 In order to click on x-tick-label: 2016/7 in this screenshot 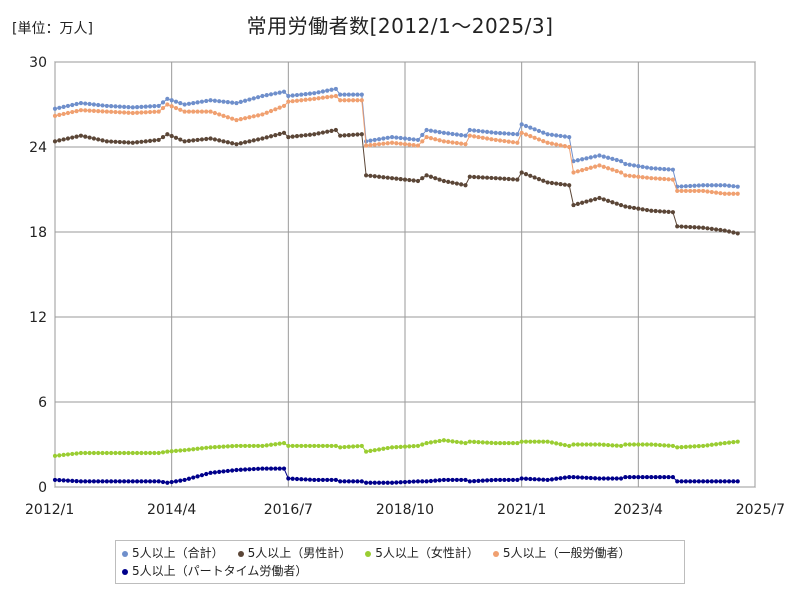, I will do `click(288, 510)`.